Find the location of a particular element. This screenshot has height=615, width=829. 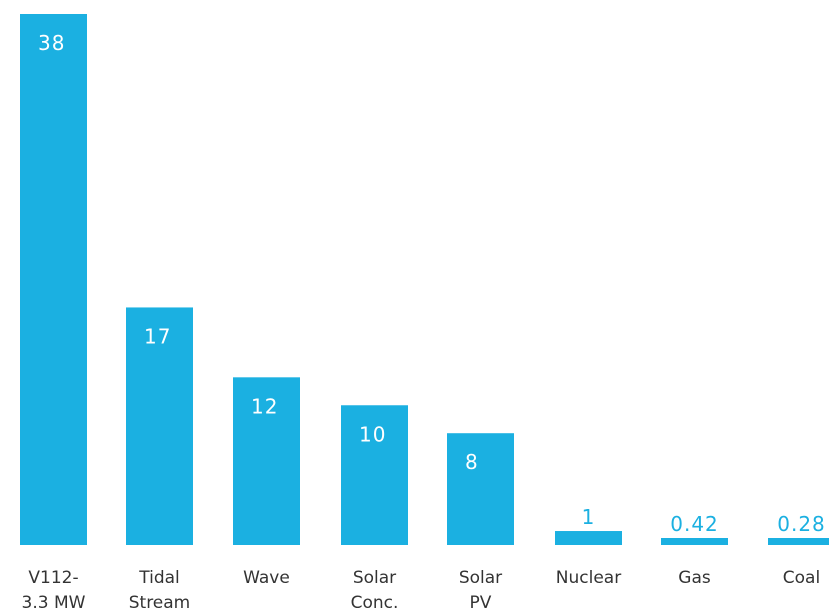

value-label-6: 0.42 is located at coordinates (694, 524).